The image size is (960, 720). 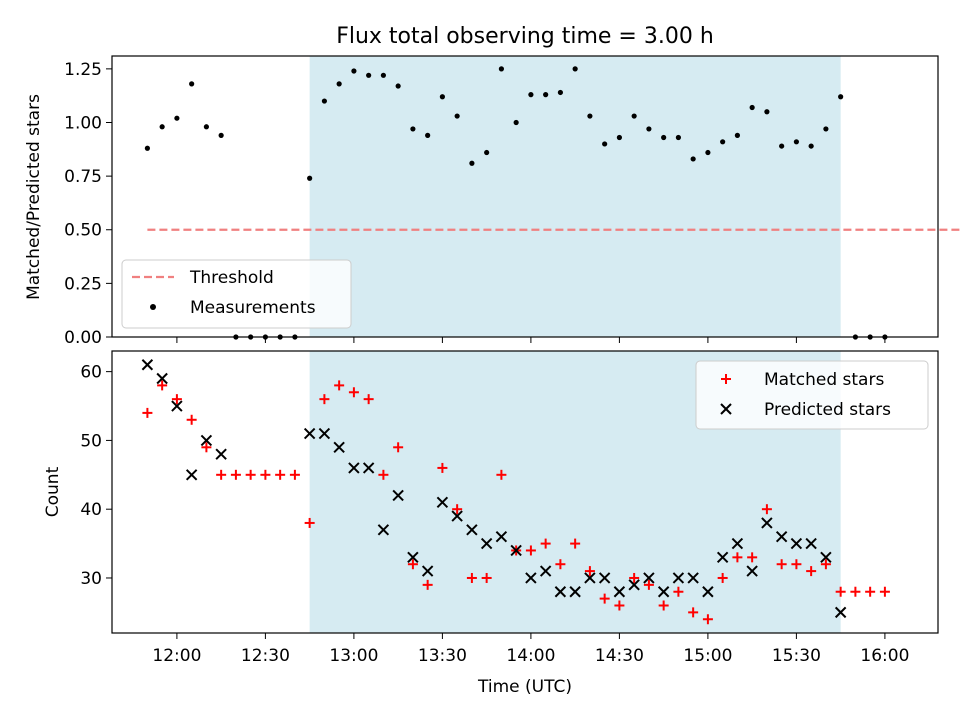 I want to click on top-y-tick-label: 1.00, so click(x=83, y=123).